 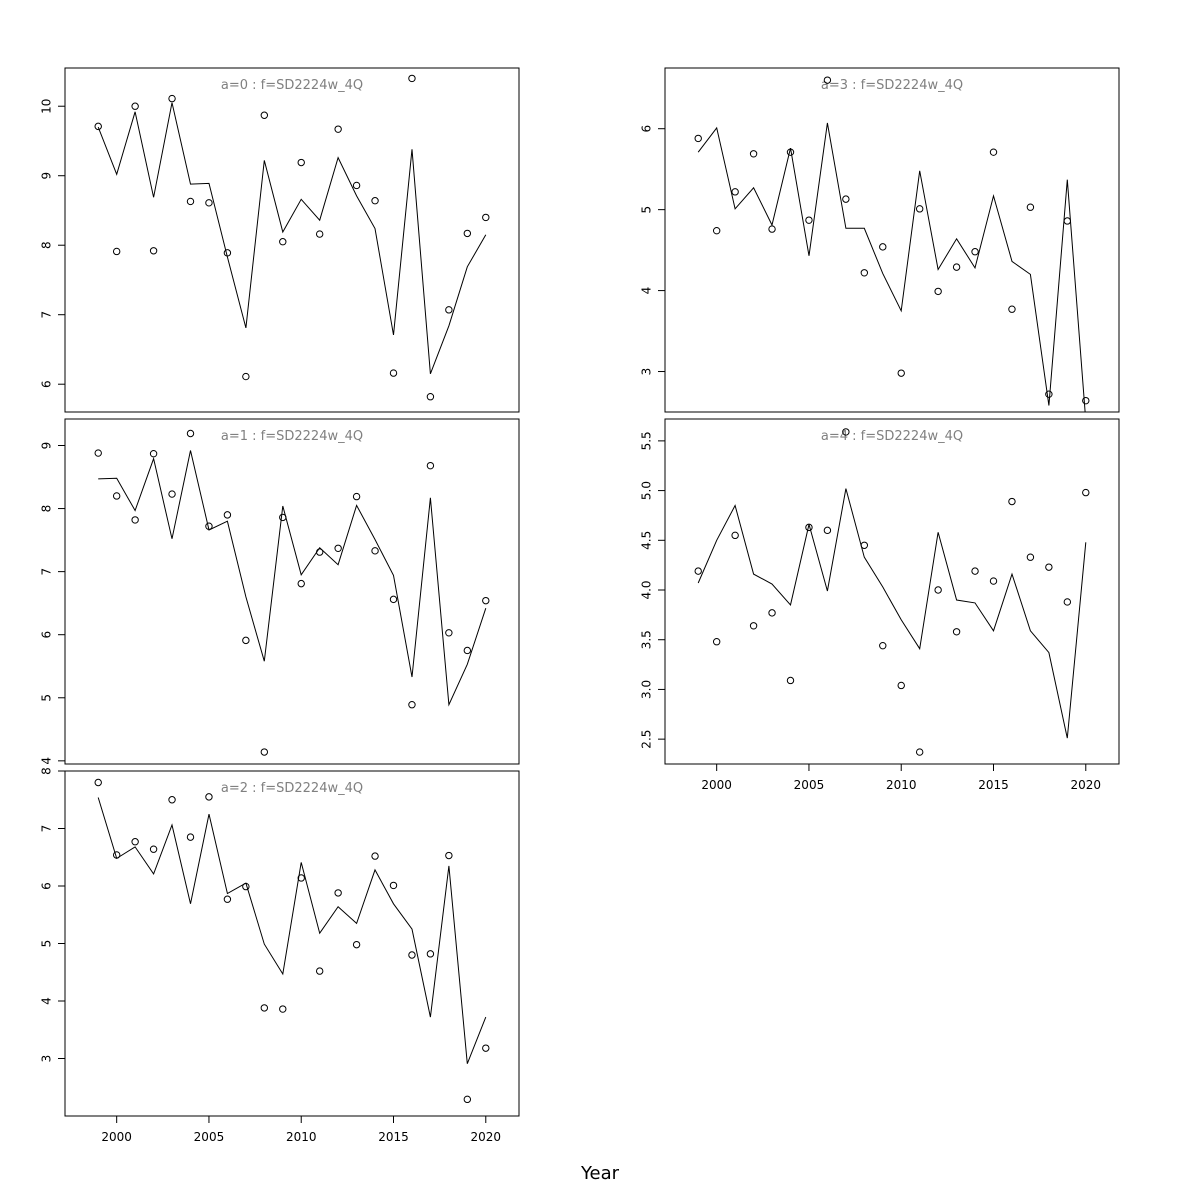 What do you see at coordinates (901, 785) in the screenshot?
I see `x-tick-label: 2010` at bounding box center [901, 785].